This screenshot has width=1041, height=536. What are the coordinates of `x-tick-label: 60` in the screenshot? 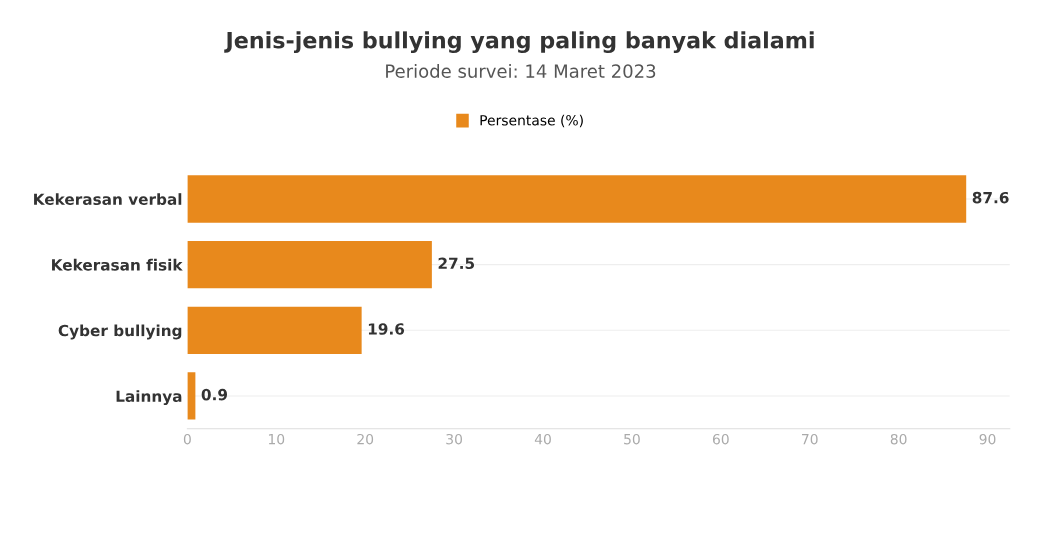 It's located at (720, 439).